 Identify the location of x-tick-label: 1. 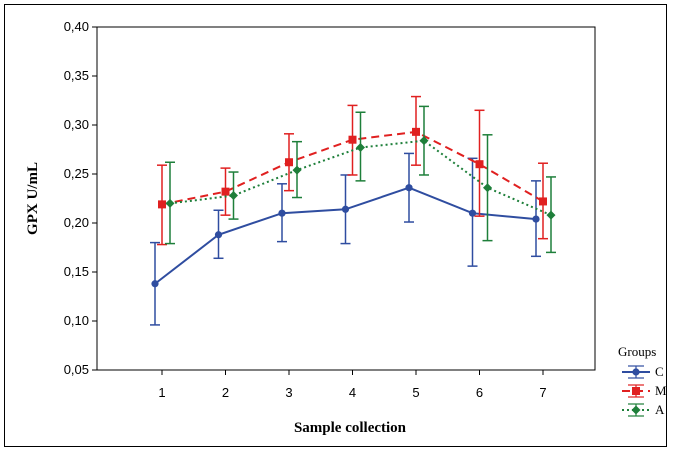
(161, 392).